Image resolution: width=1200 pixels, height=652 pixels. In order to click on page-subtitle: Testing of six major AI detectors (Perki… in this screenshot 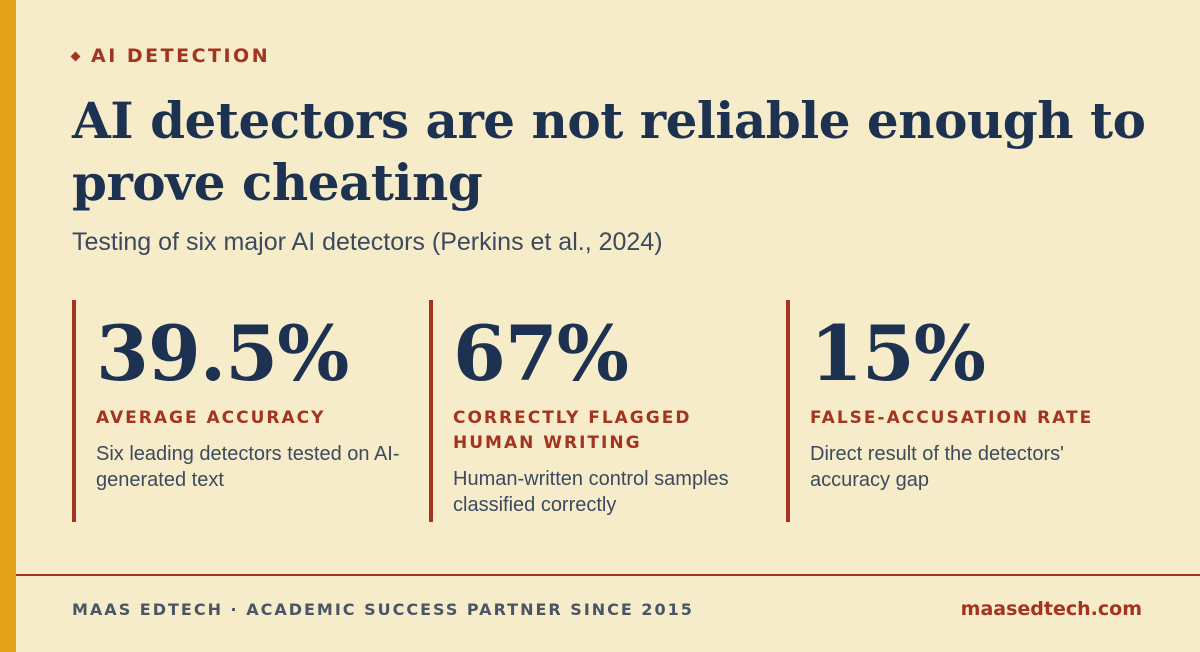, I will do `click(367, 242)`.